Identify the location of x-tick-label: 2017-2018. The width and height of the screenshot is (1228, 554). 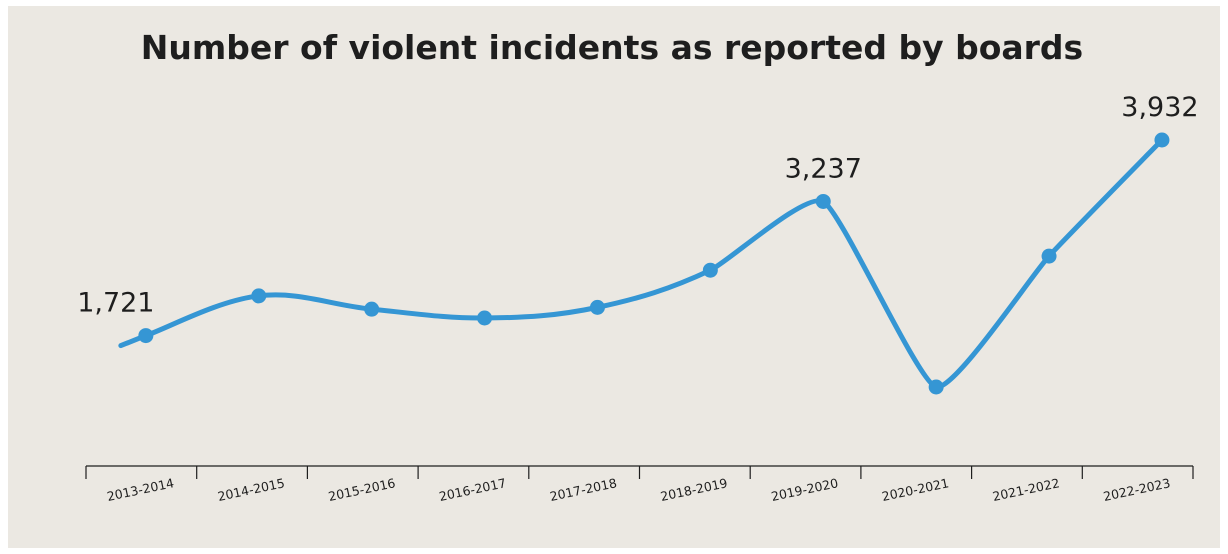
(583, 489).